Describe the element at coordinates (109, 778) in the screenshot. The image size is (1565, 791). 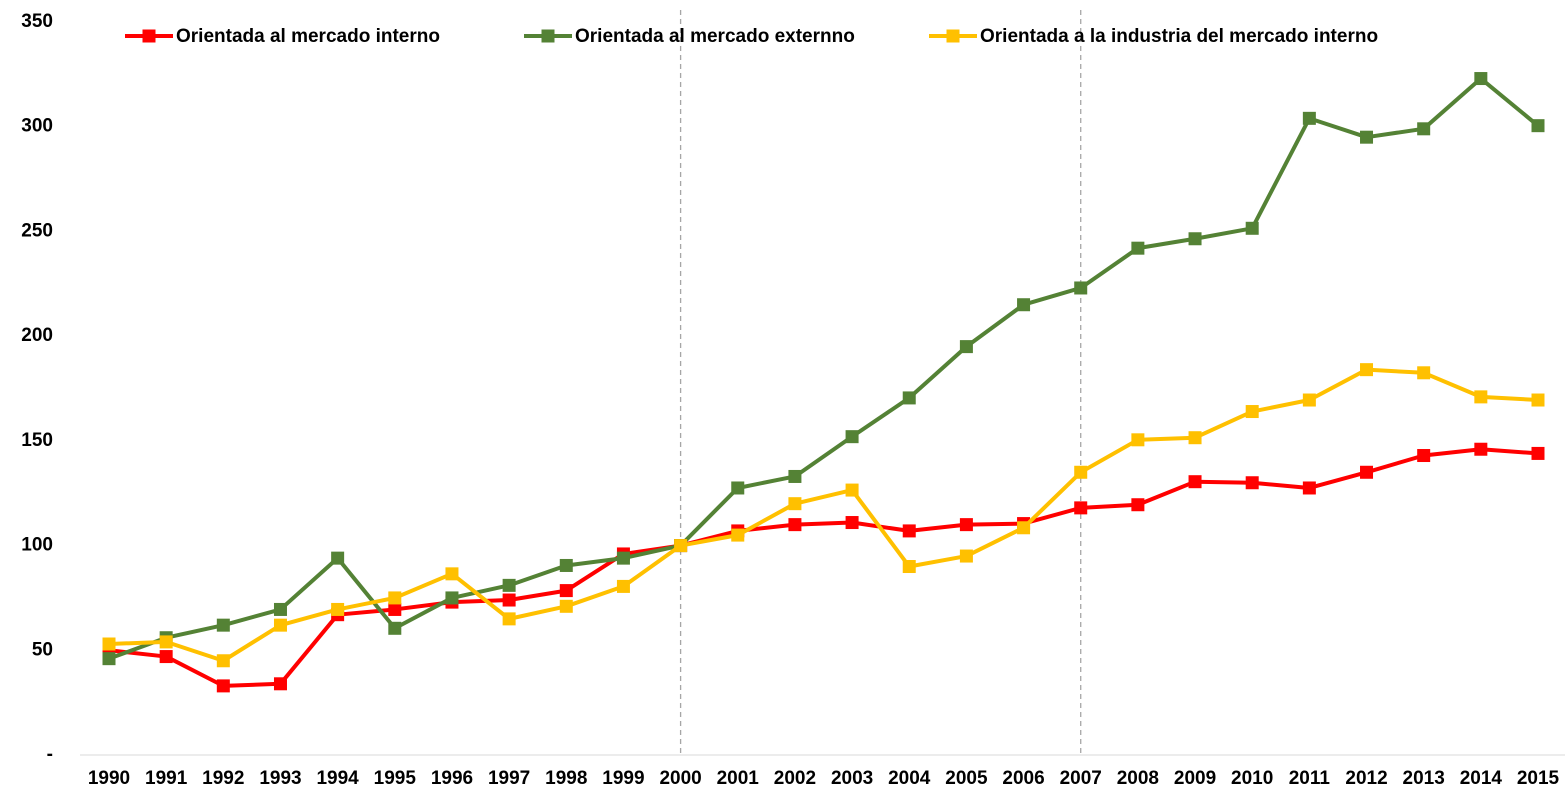
I see `x-tick-label: 1990` at that location.